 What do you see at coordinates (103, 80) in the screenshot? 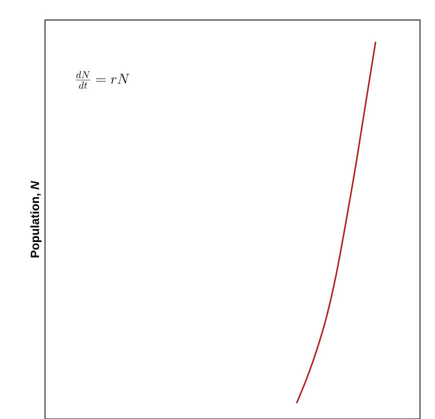
I see `annotation: $\frac{dN}{dt}=rN$` at bounding box center [103, 80].